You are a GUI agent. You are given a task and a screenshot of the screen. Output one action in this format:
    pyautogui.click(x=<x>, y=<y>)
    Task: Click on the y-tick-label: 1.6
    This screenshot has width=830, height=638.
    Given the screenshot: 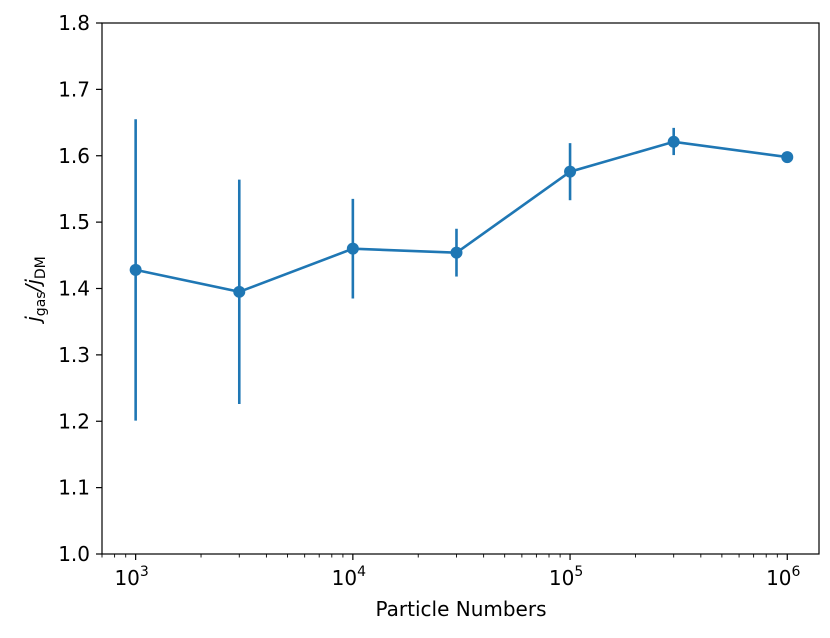 What is the action you would take?
    pyautogui.click(x=74, y=156)
    